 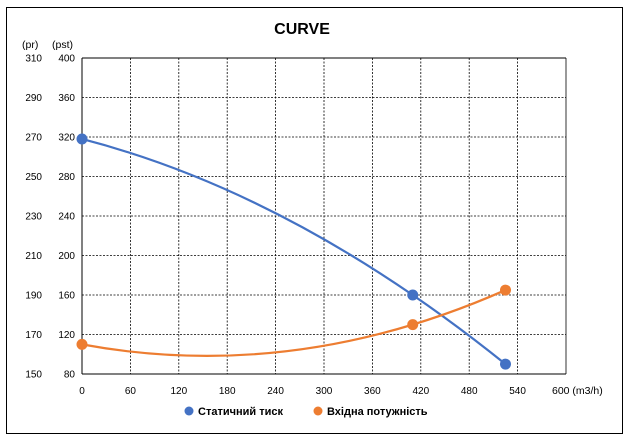 I want to click on y-right-tick-label: 280, so click(x=66, y=177).